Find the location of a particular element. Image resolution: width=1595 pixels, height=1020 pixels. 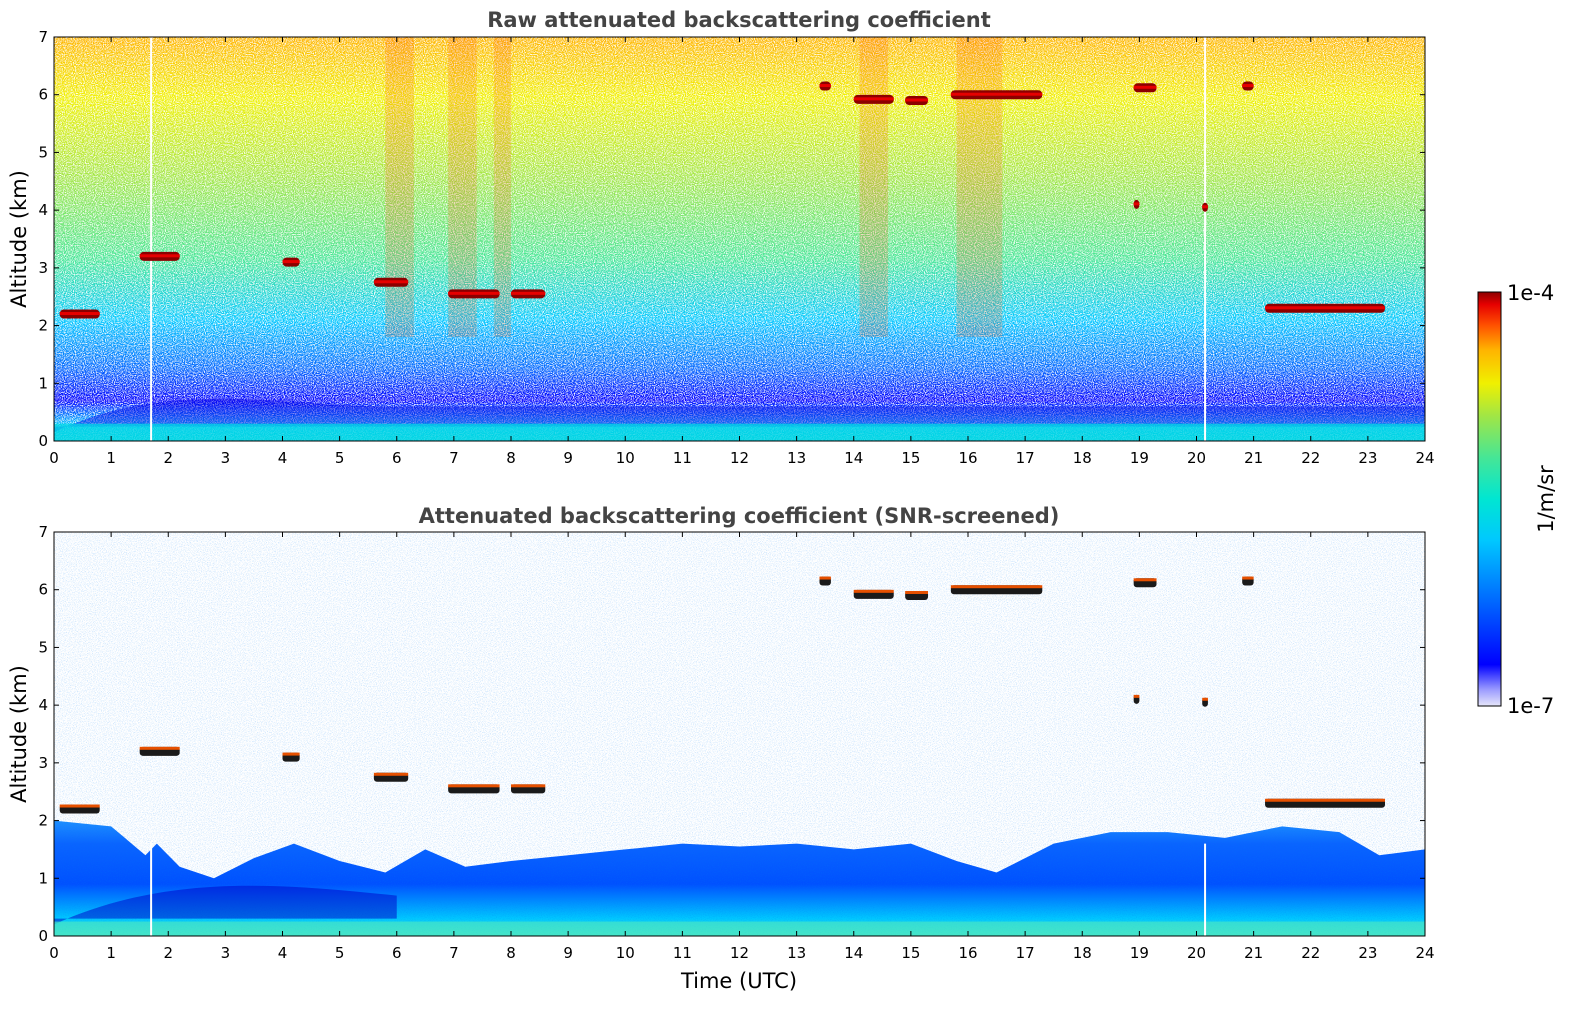

colorbar-bottom-label: 1e-7 is located at coordinates (1530, 706).